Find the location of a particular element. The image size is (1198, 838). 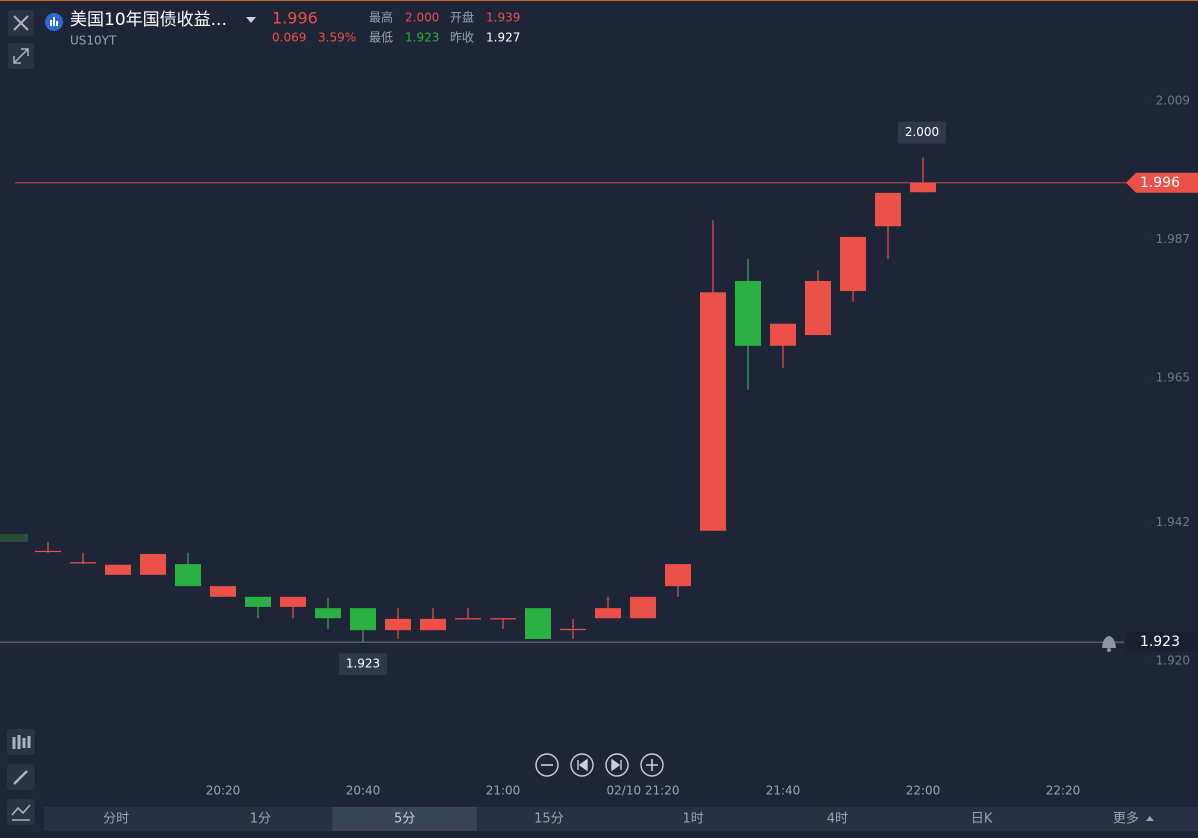

zoom-out-button is located at coordinates (547, 765).